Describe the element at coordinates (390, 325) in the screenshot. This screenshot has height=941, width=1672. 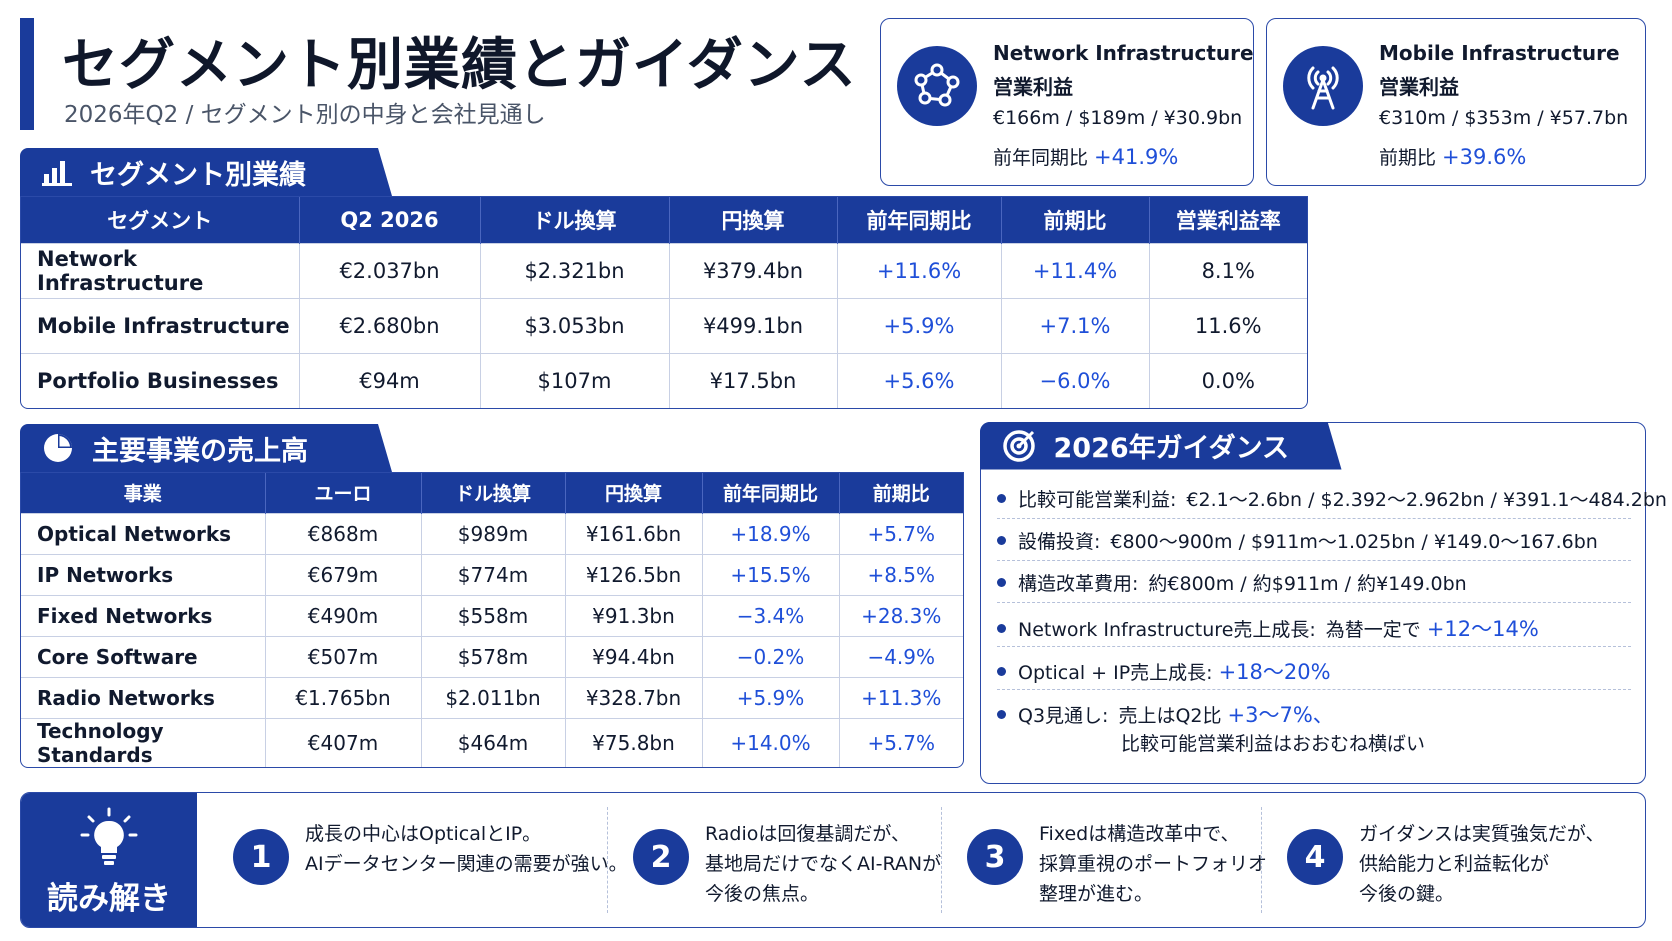
I see `table-cell: €2.680bn` at that location.